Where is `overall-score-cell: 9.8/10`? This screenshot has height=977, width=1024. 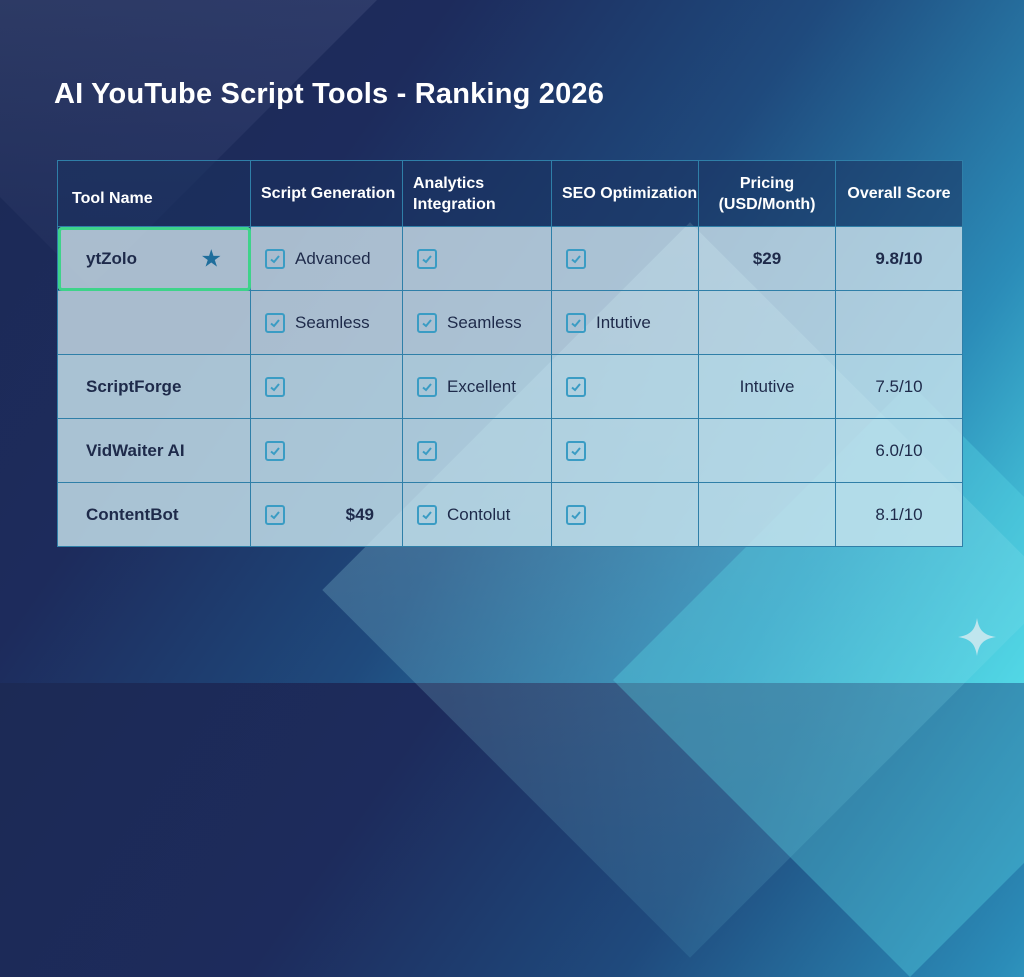
overall-score-cell: 9.8/10 is located at coordinates (899, 258).